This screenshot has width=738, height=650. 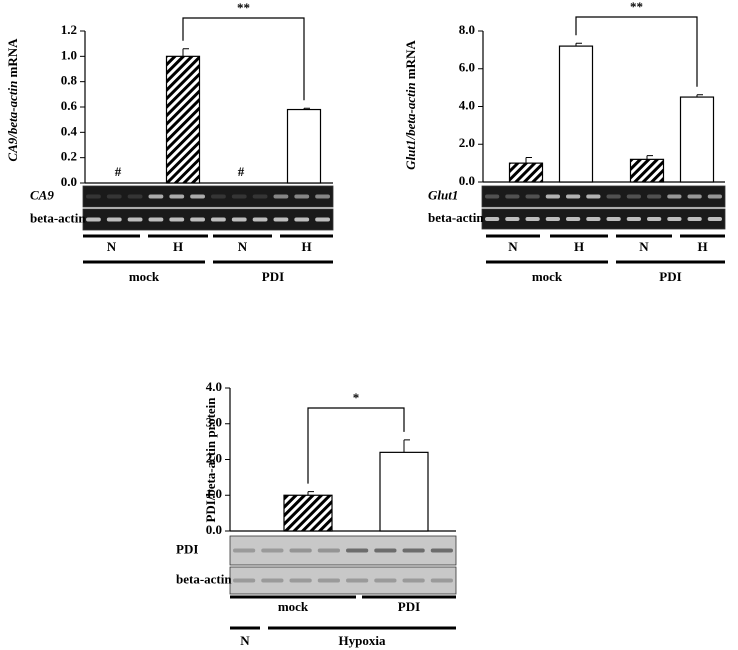 I want to click on y-label-plain: PDI/beta-actin protein, so click(x=210, y=460).